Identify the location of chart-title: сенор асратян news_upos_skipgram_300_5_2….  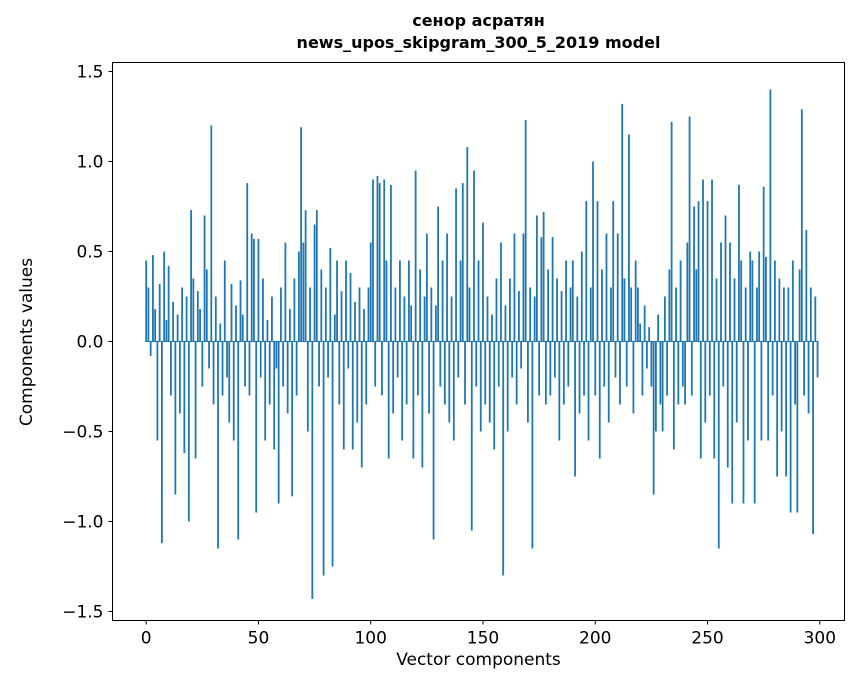
(478, 31).